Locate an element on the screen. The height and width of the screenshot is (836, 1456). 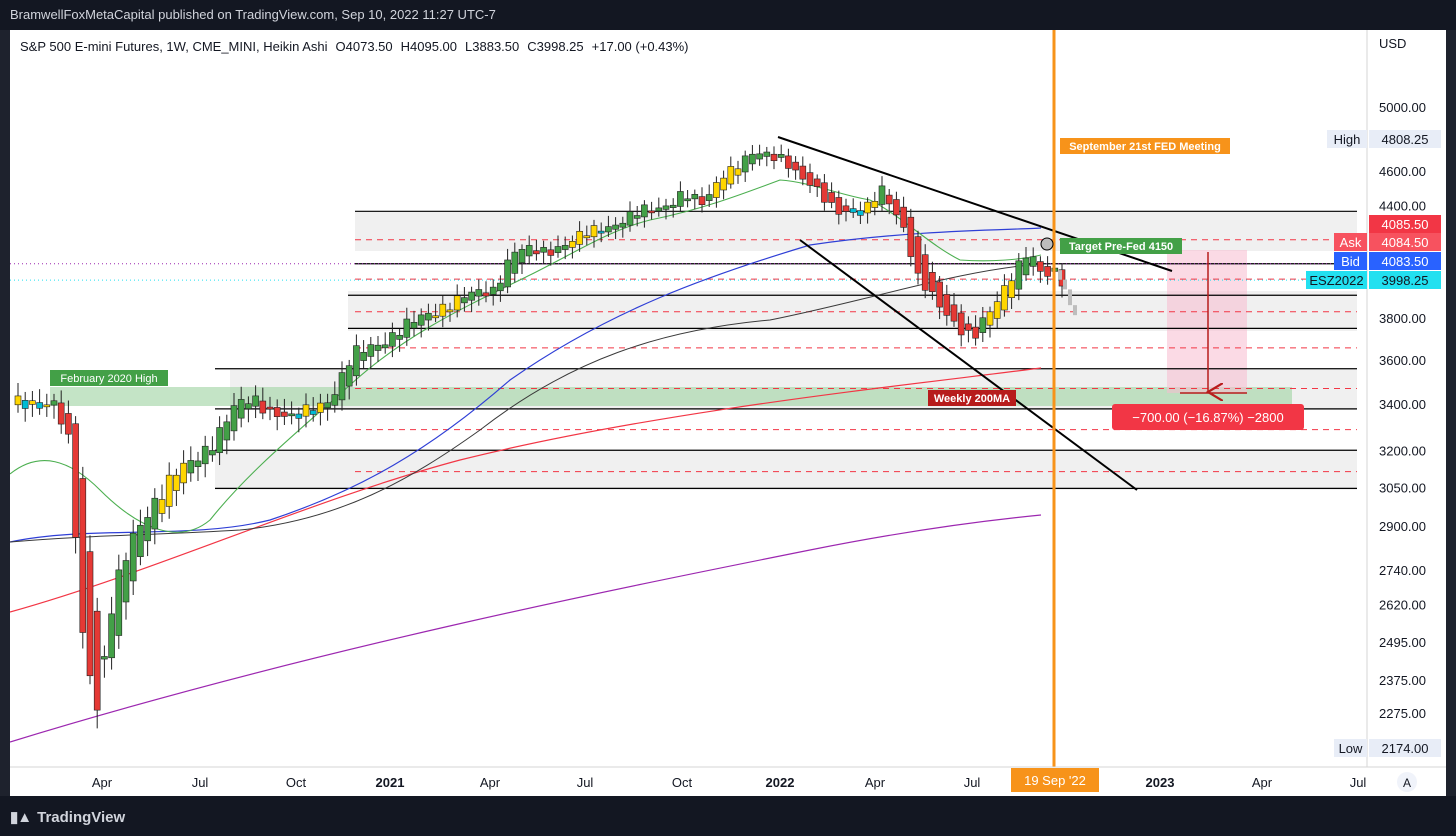
lower-trendline is located at coordinates (968, 365).